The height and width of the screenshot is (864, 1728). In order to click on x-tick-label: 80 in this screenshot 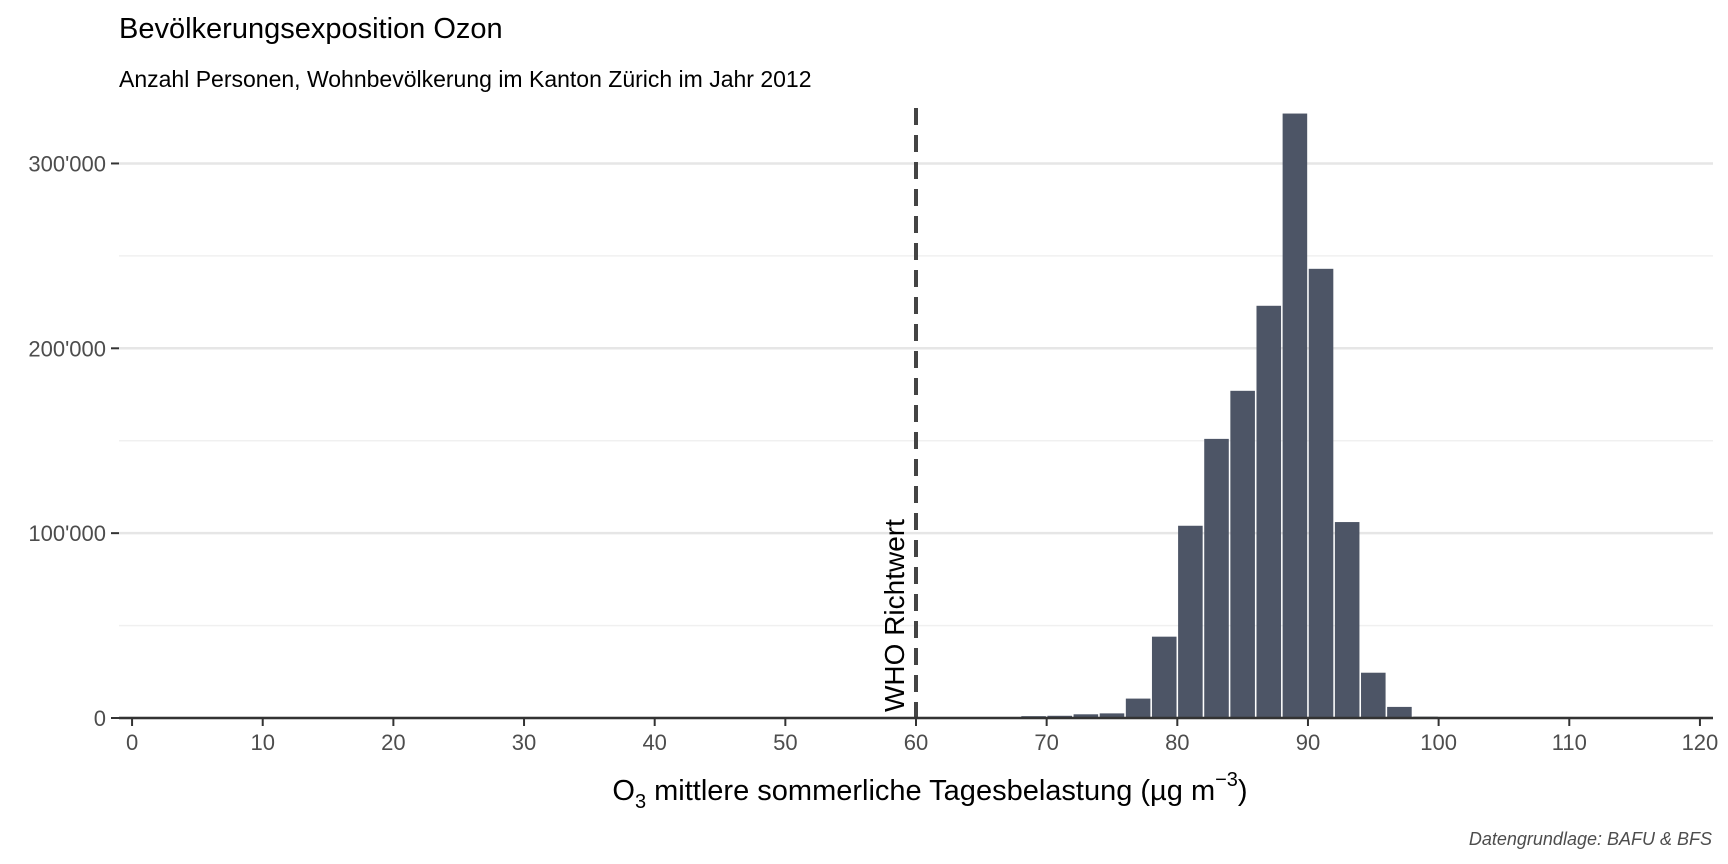, I will do `click(1177, 742)`.